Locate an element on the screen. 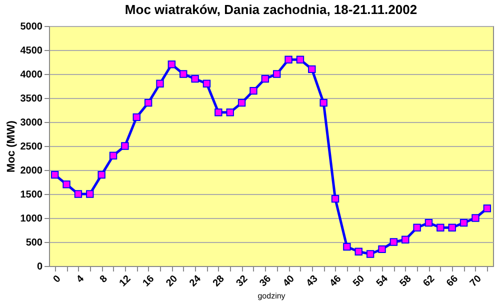 The height and width of the screenshot is (302, 500). x-tick-label: 24 is located at coordinates (196, 281).